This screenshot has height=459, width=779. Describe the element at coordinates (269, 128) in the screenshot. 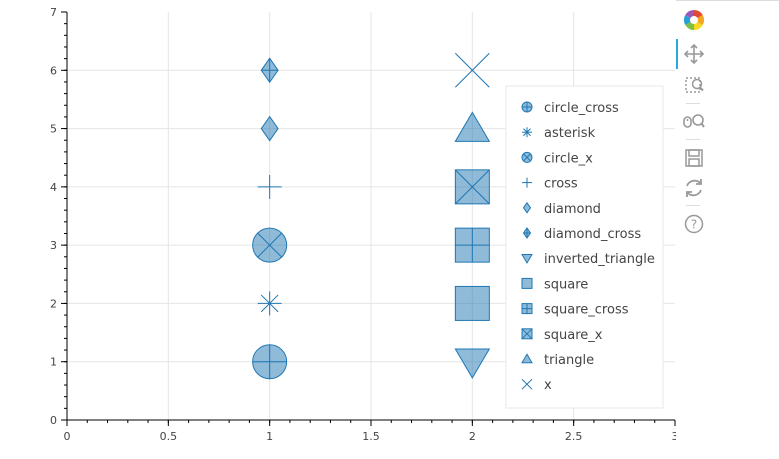

I see `marker-diamond` at that location.